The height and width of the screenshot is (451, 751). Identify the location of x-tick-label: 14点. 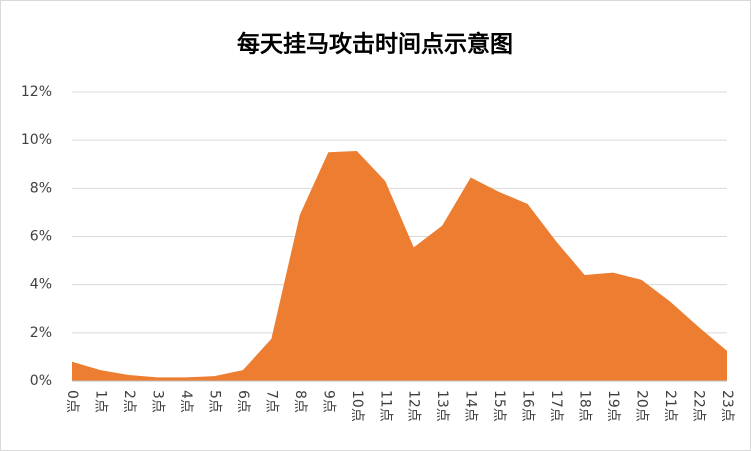
(471, 406).